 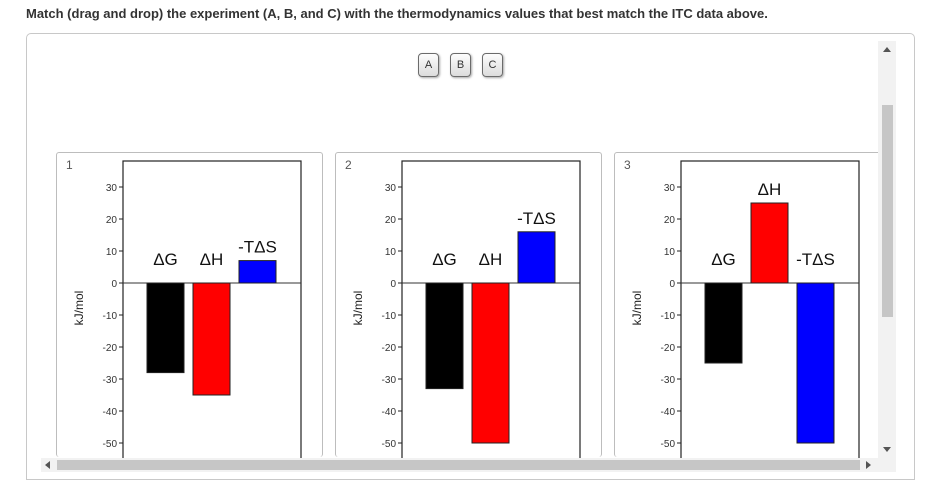 I want to click on scroll-left-icon, so click(x=47, y=465).